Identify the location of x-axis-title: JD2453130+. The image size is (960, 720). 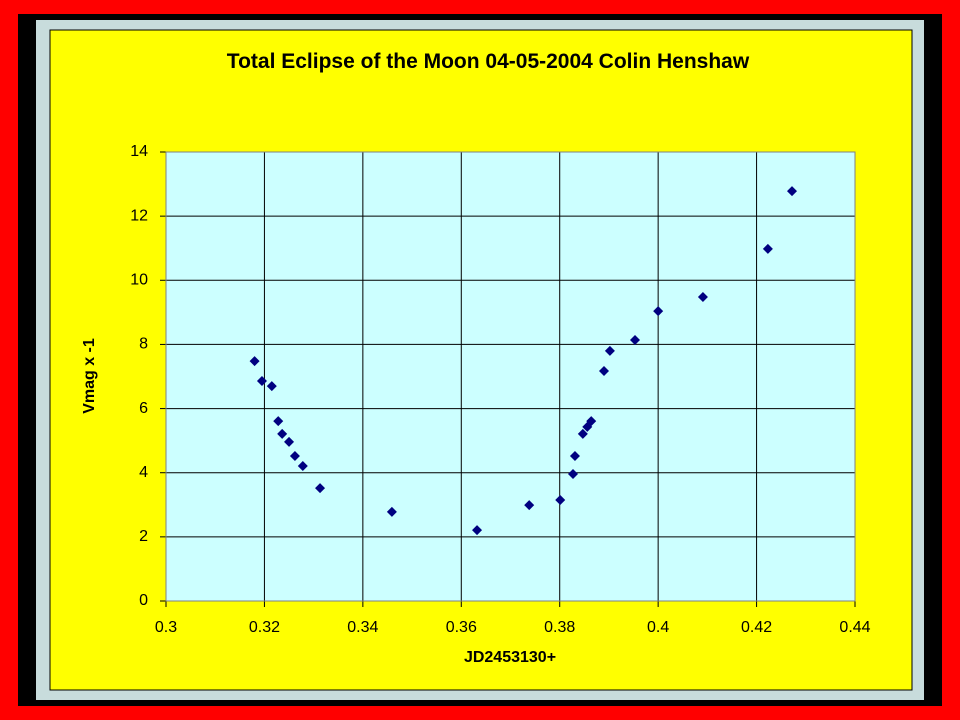
(510, 657).